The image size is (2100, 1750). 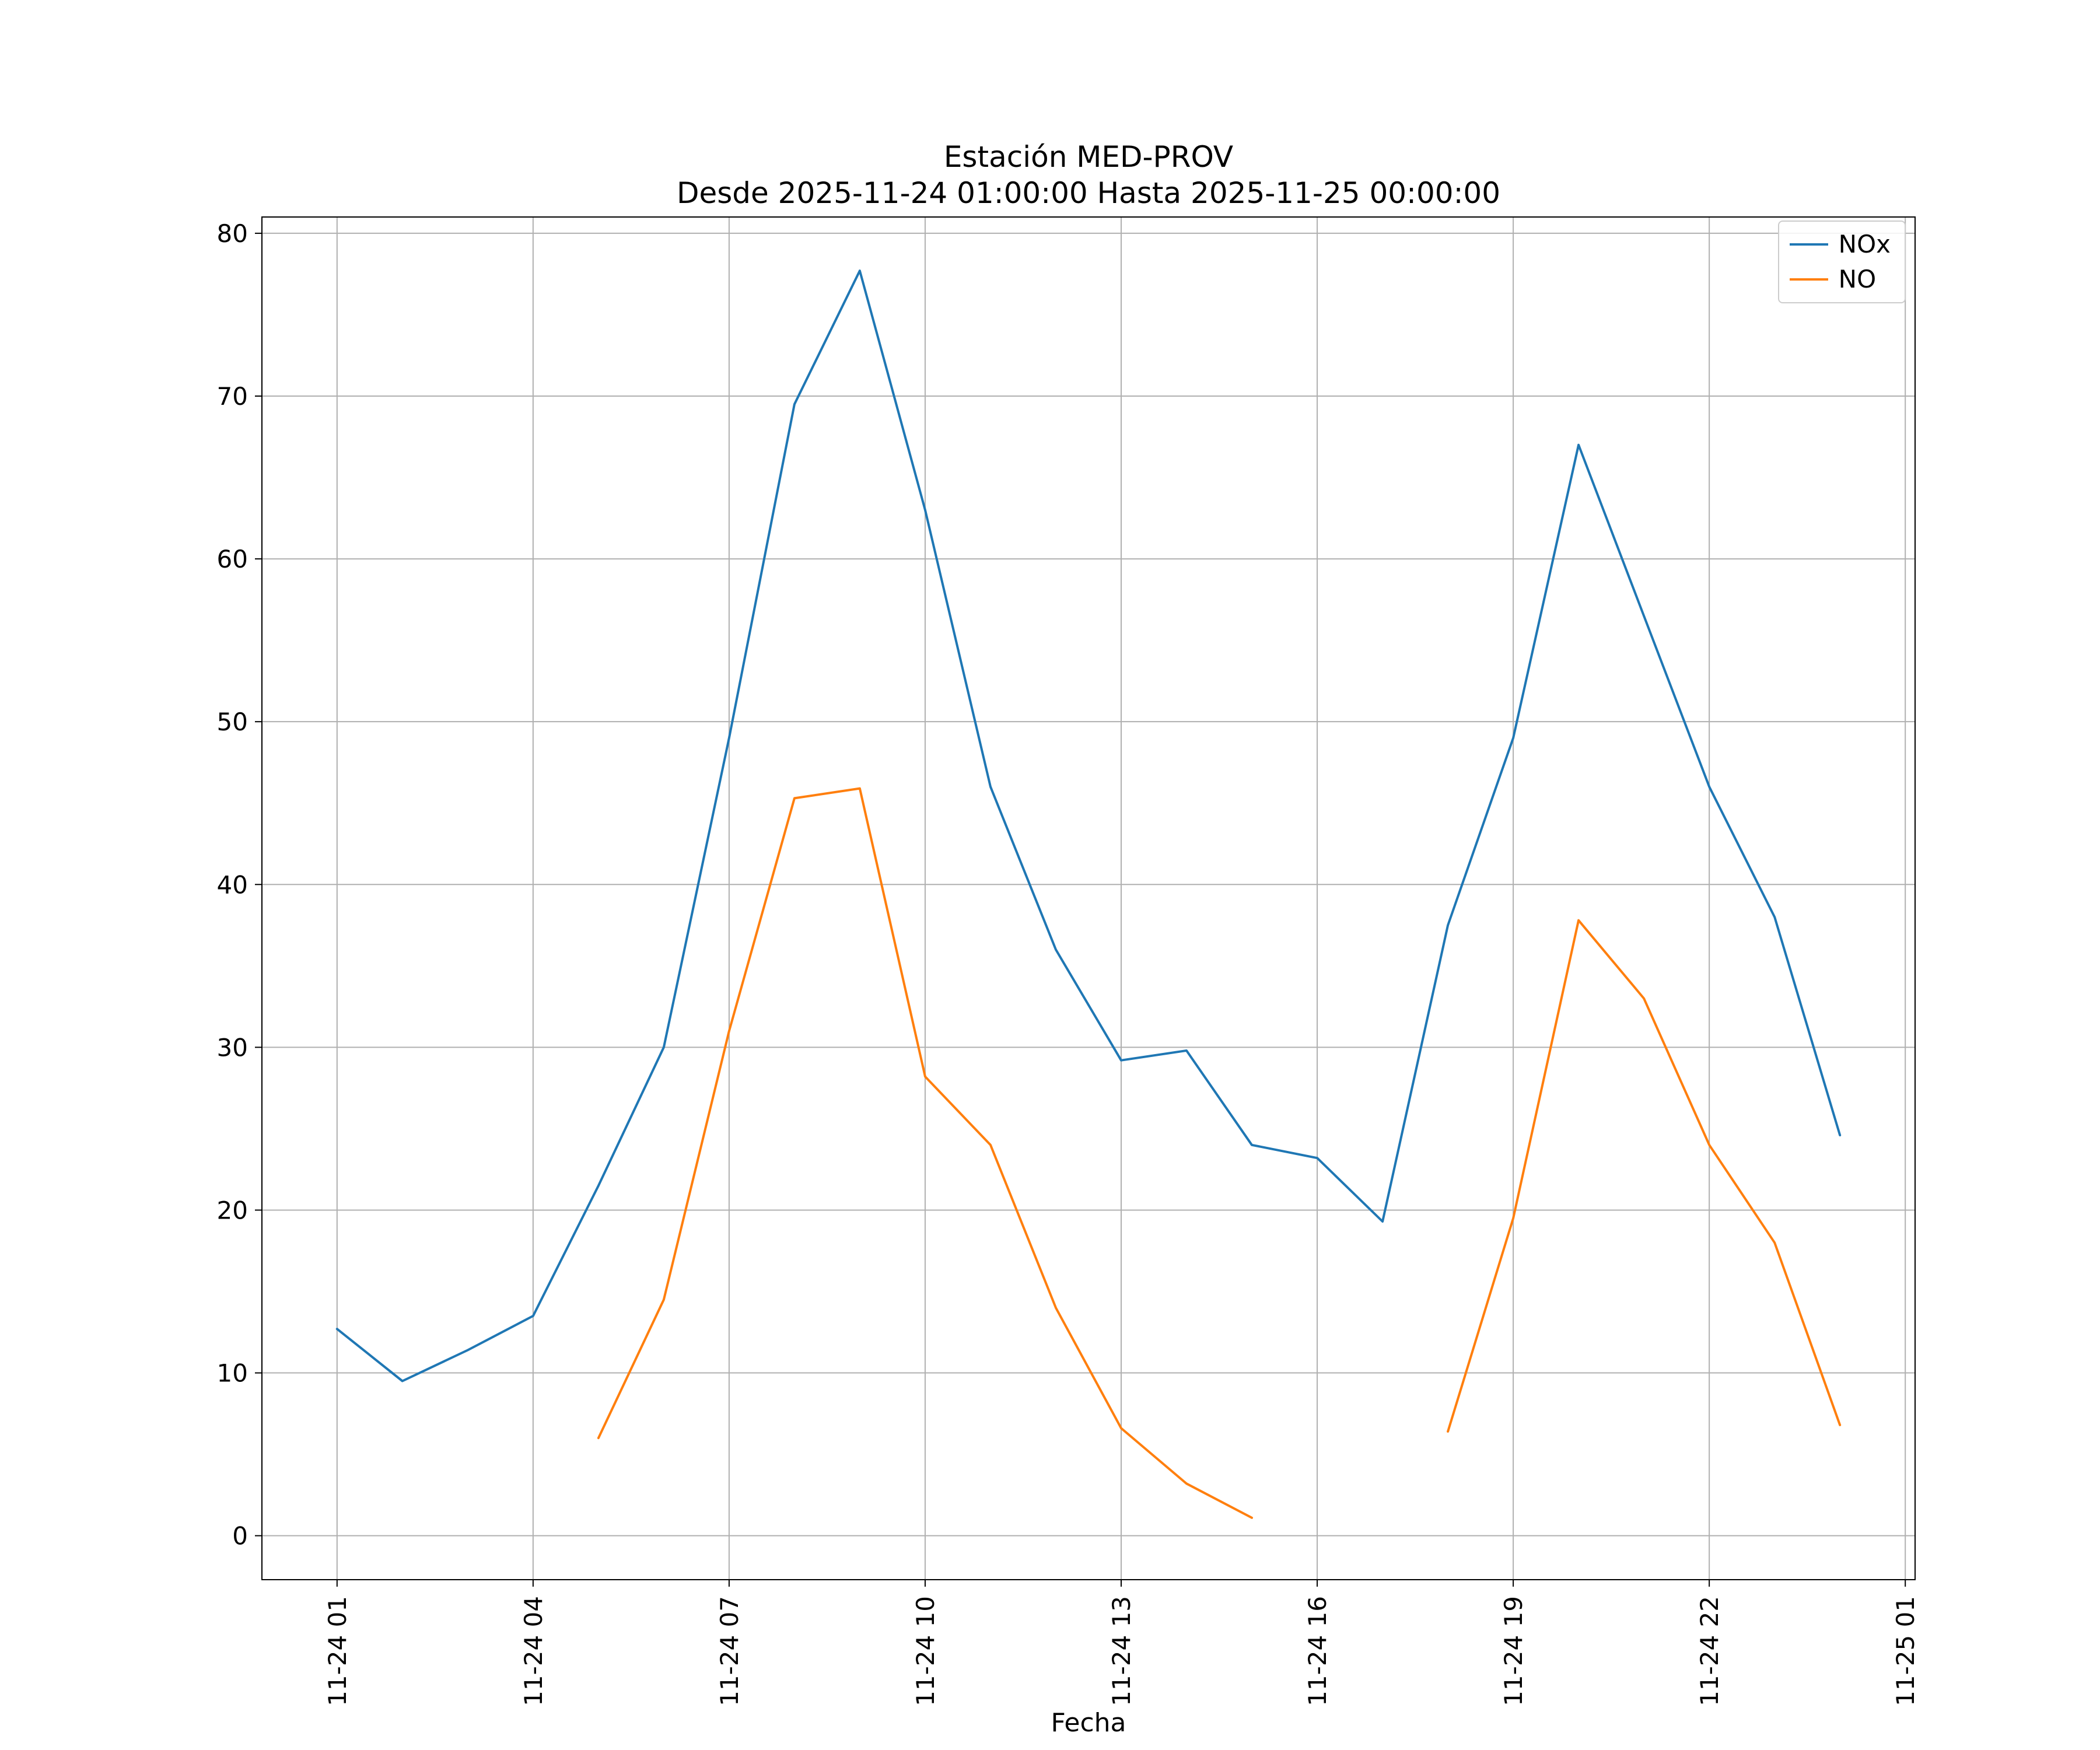 What do you see at coordinates (1709, 1651) in the screenshot?
I see `x-tick-label: 11-24 22` at bounding box center [1709, 1651].